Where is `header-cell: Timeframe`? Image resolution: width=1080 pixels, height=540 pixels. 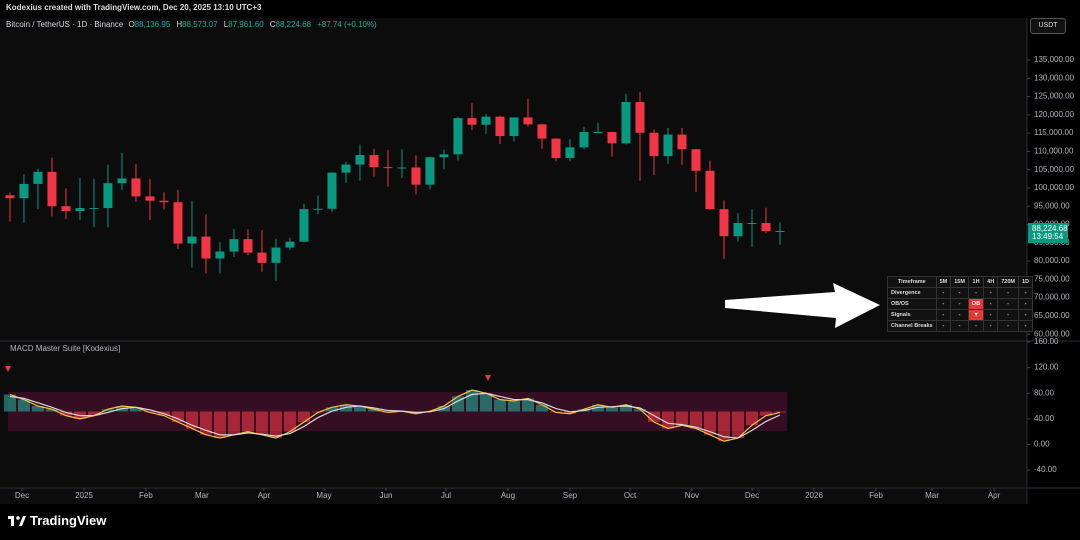
header-cell: Timeframe is located at coordinates (912, 282).